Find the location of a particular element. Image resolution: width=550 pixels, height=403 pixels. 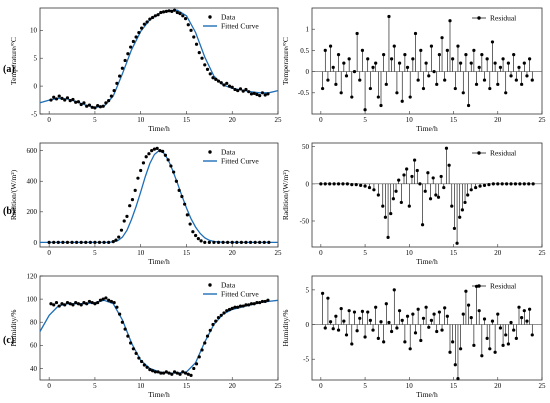

x-axis-label: Time/h is located at coordinates (159, 394).